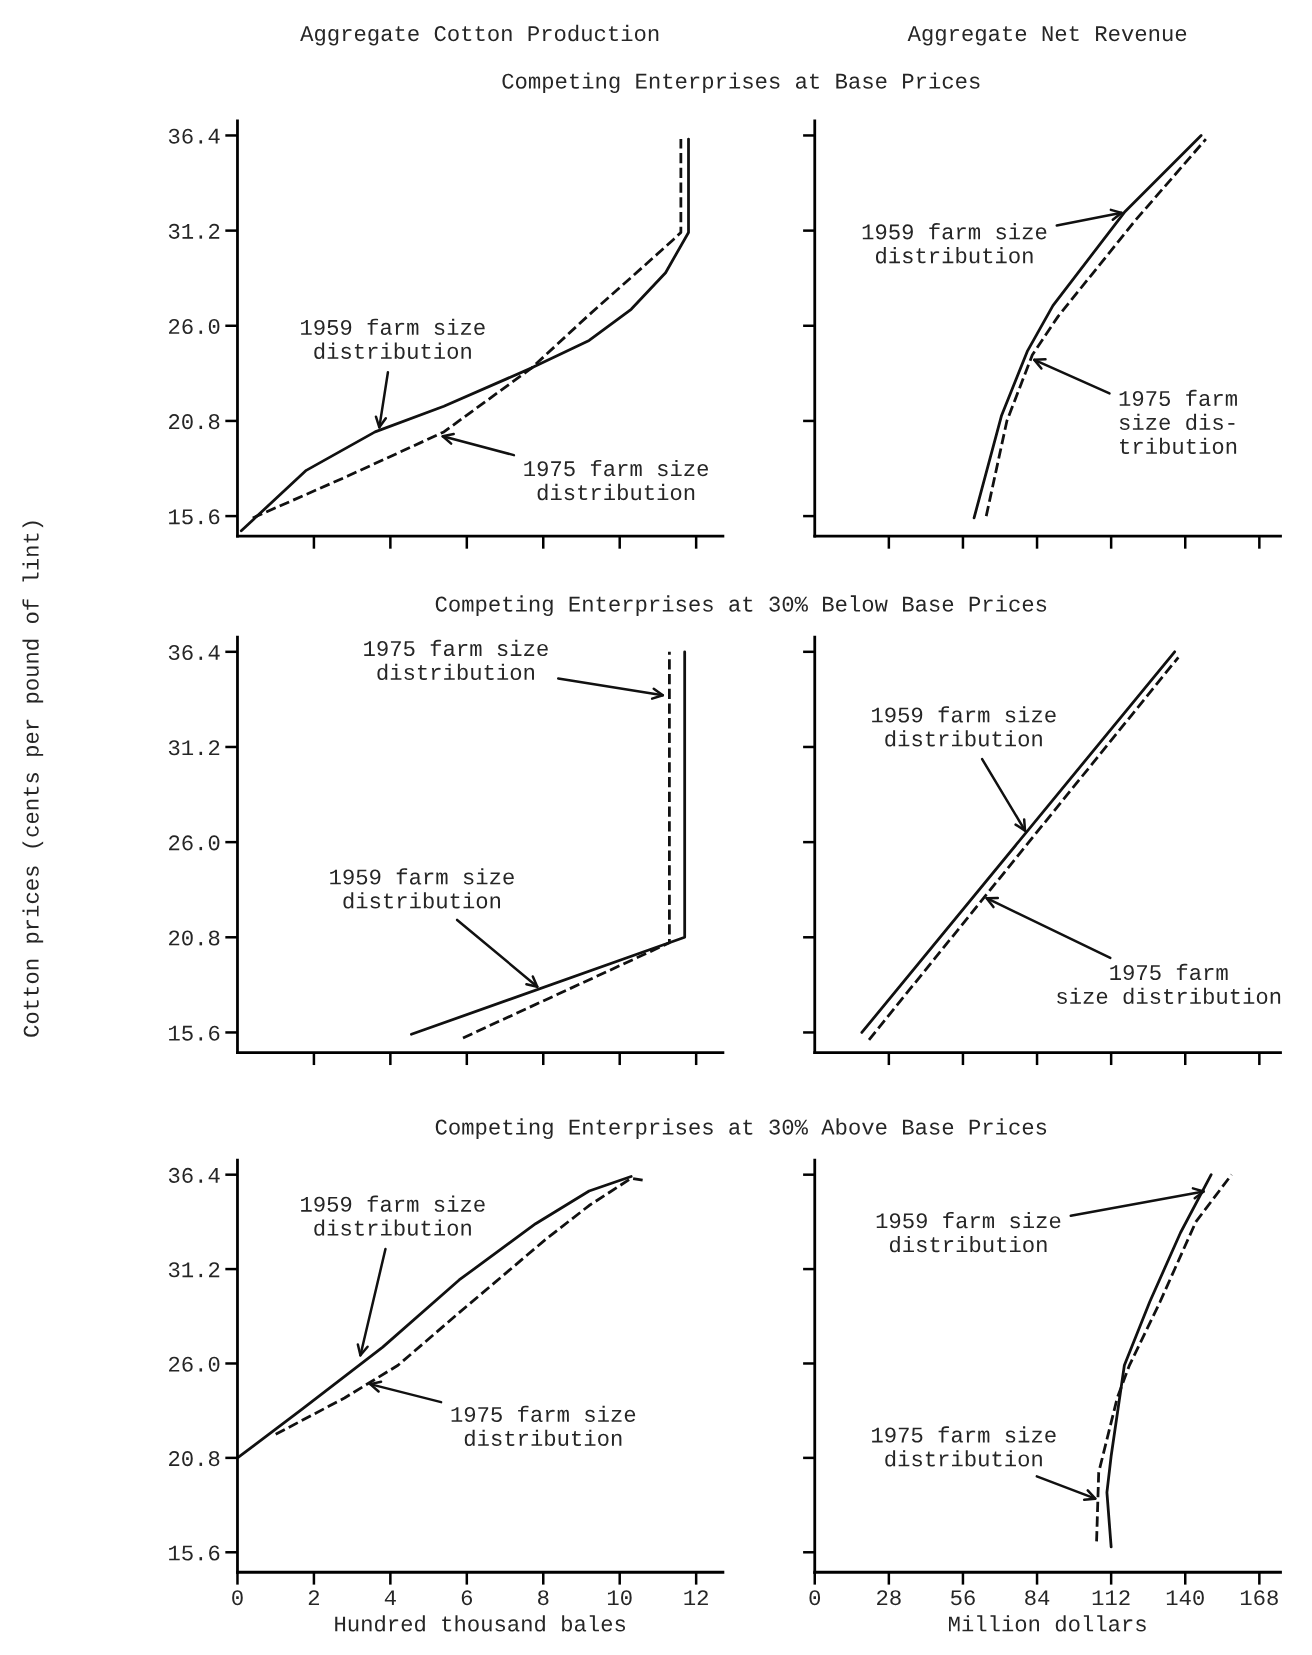  Describe the element at coordinates (1047, 1623) in the screenshot. I see `x-axis-title: Million dollars` at that location.